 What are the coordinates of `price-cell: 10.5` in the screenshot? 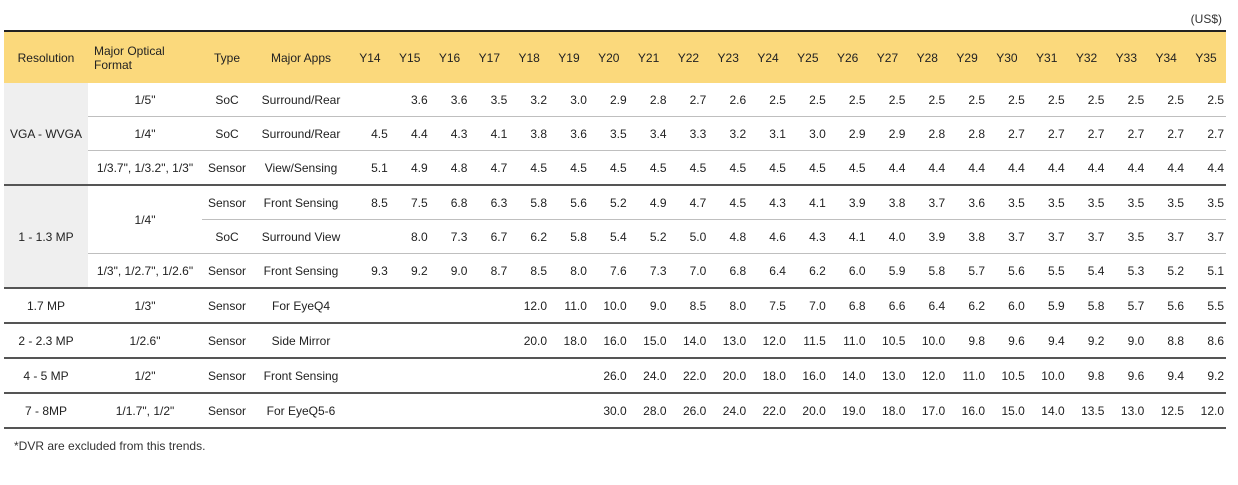 It's located at (1007, 376).